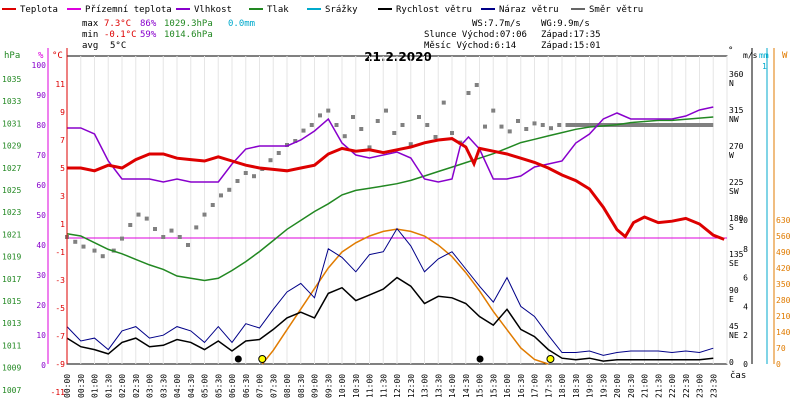 The width and height of the screenshot is (800, 404). Describe the element at coordinates (11, 168) in the screenshot. I see `pressure-tick: 1027` at that location.